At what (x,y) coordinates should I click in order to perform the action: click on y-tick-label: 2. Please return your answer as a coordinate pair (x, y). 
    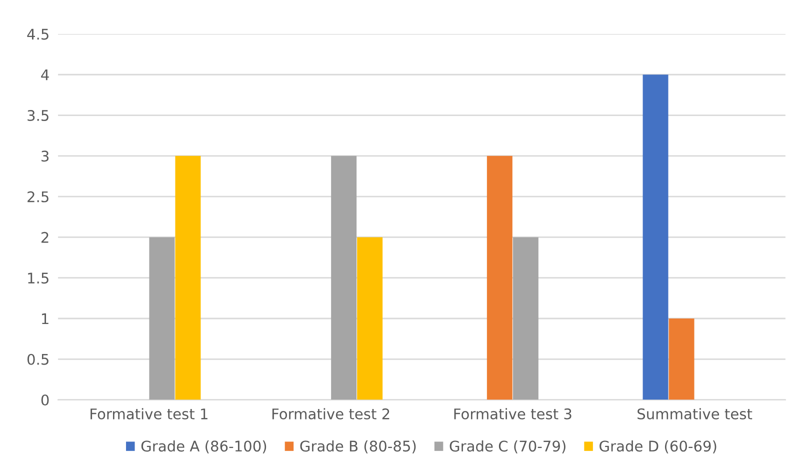
    Looking at the image, I should click on (44, 237).